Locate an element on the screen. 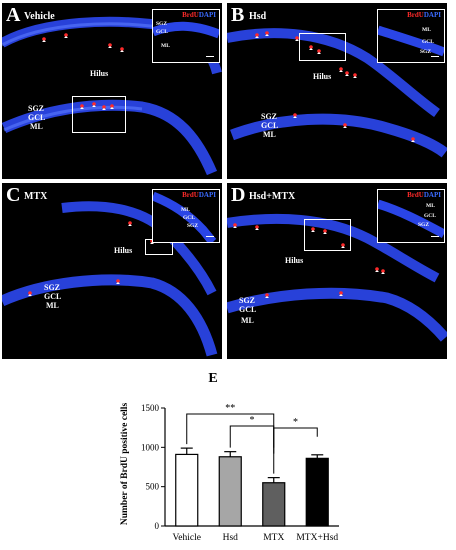 Image resolution: width=456 pixels, height=550 pixels. panel-letter-e: E is located at coordinates (212, 378).